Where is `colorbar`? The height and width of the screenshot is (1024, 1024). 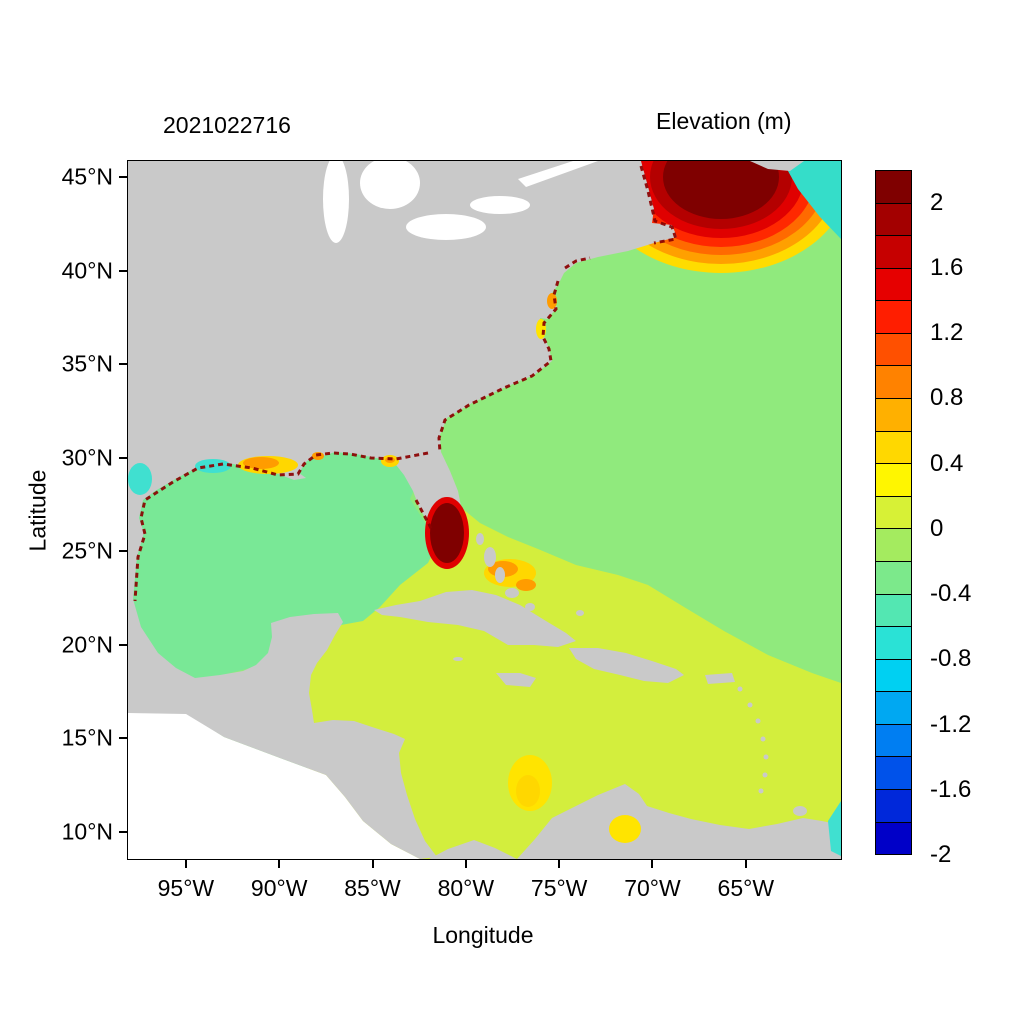 colorbar is located at coordinates (893, 512).